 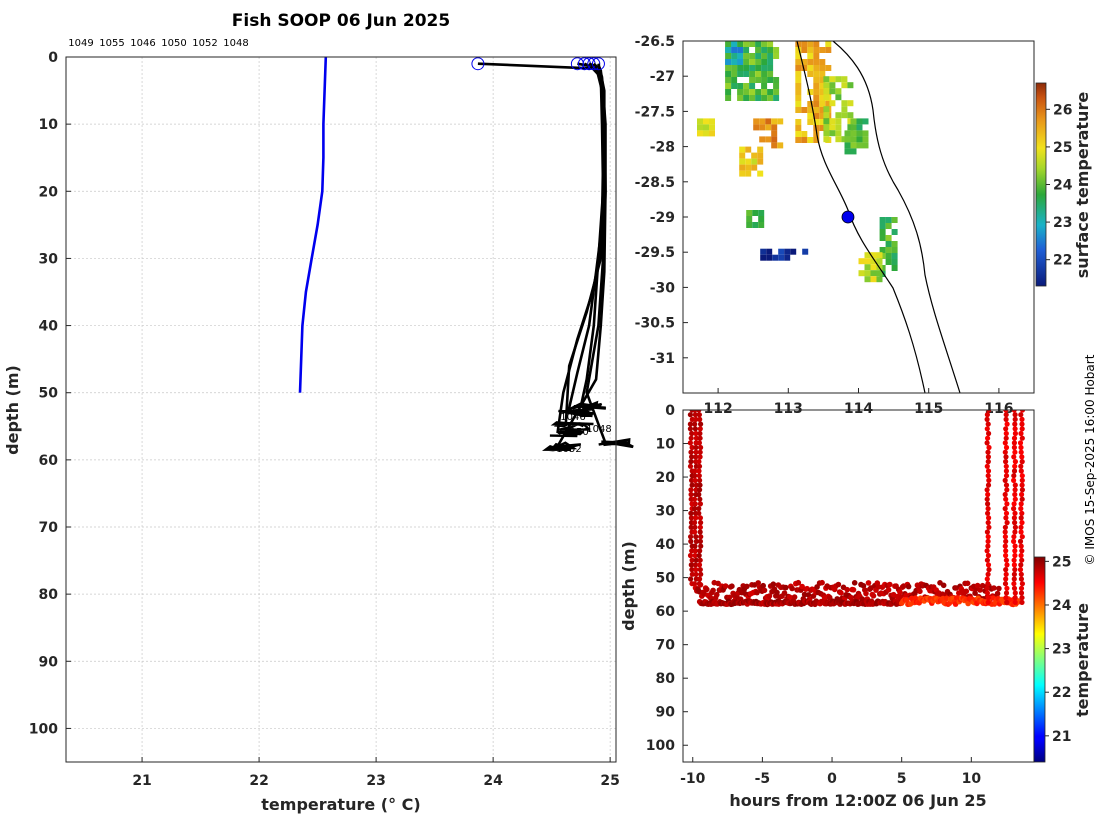 What do you see at coordinates (142, 43) in the screenshot?
I see `cast-number-top: 1046` at bounding box center [142, 43].